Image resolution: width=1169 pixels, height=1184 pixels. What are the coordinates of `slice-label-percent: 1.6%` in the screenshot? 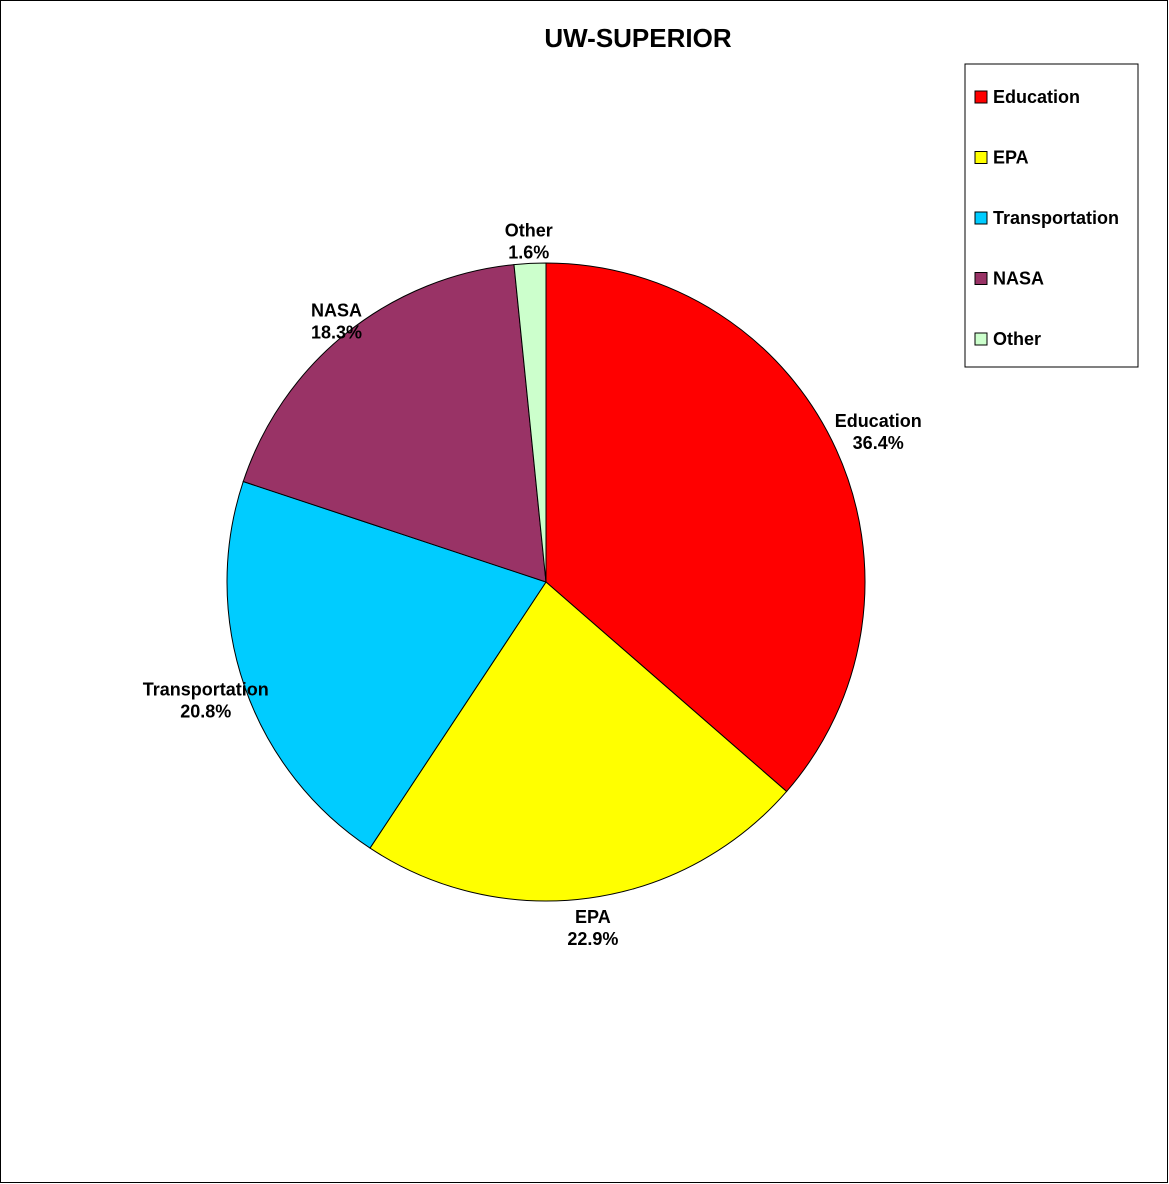 It's located at (528, 252).